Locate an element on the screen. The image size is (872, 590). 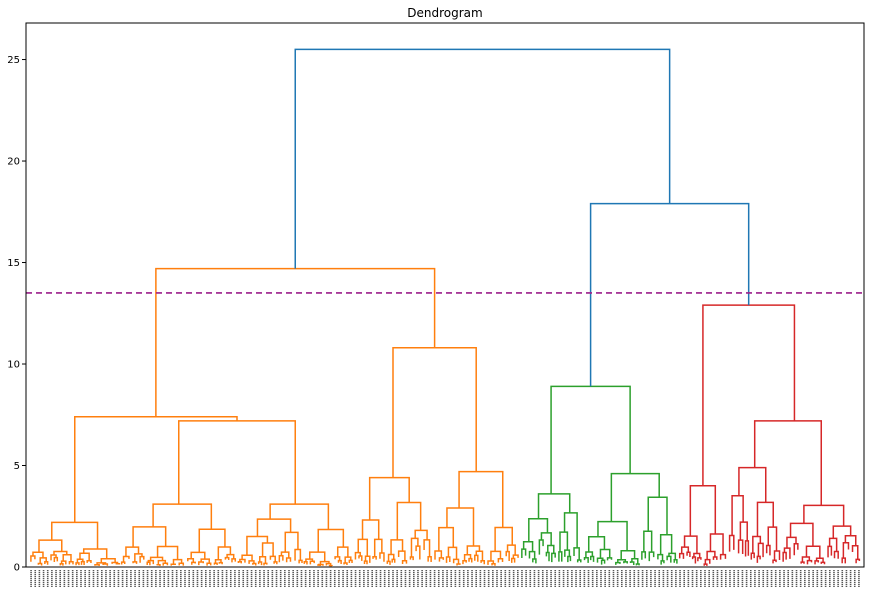
y-tick-label: 10 is located at coordinates (13, 365).